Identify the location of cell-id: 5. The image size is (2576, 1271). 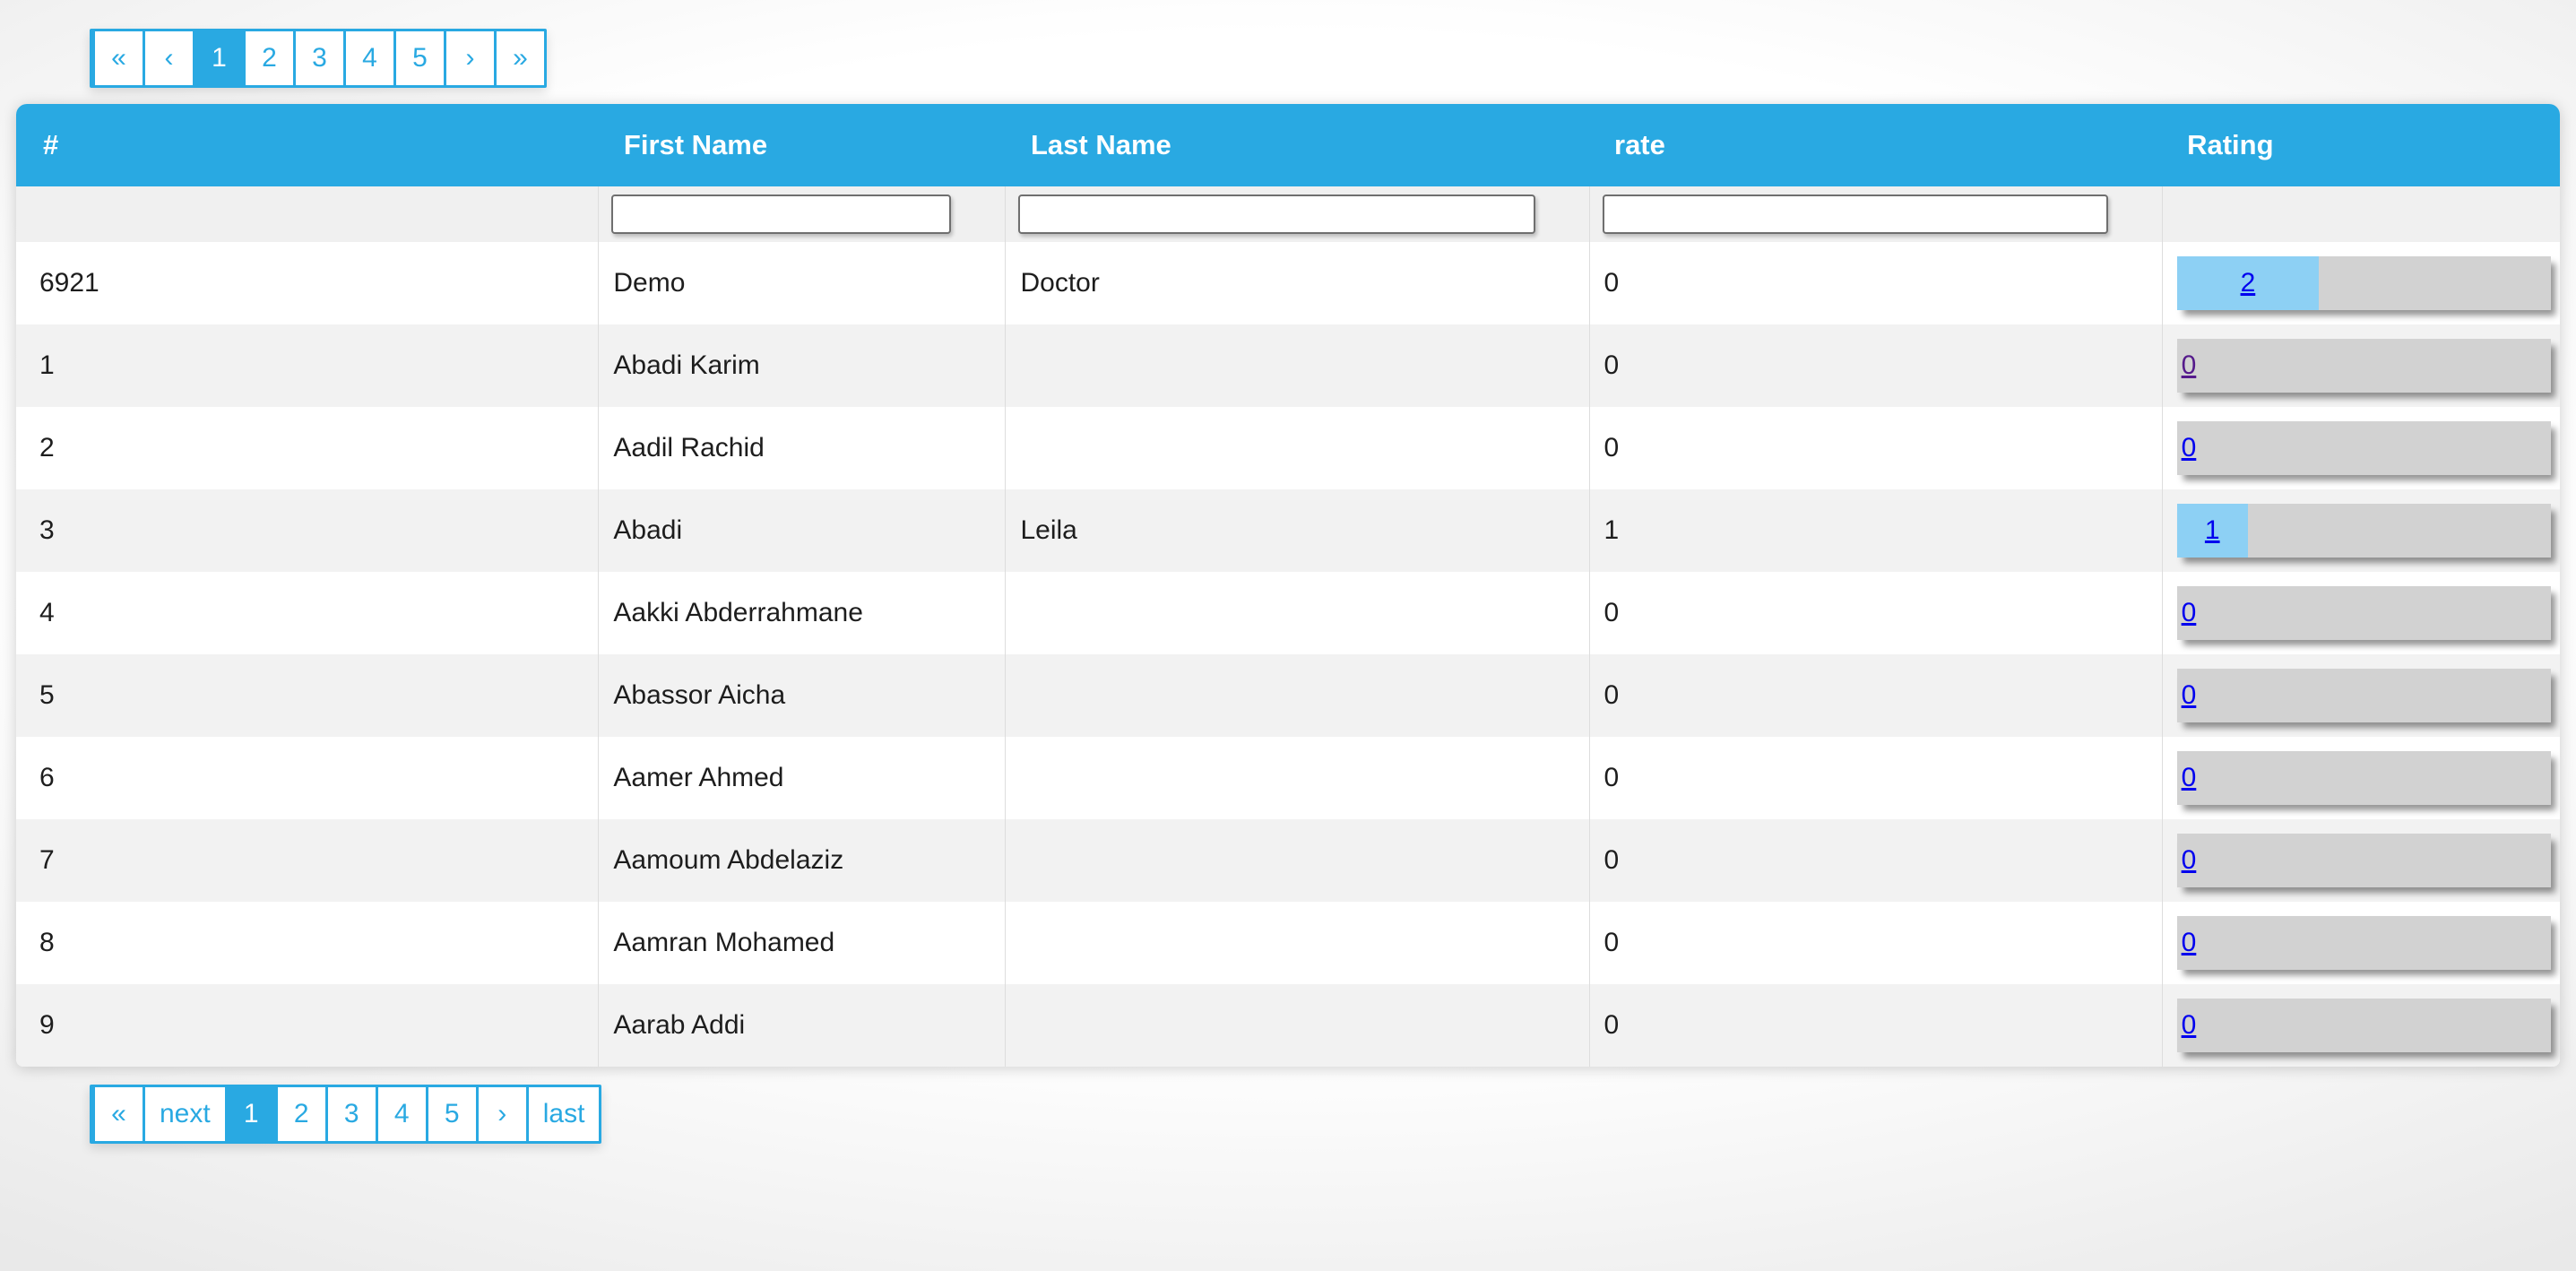
(47, 695).